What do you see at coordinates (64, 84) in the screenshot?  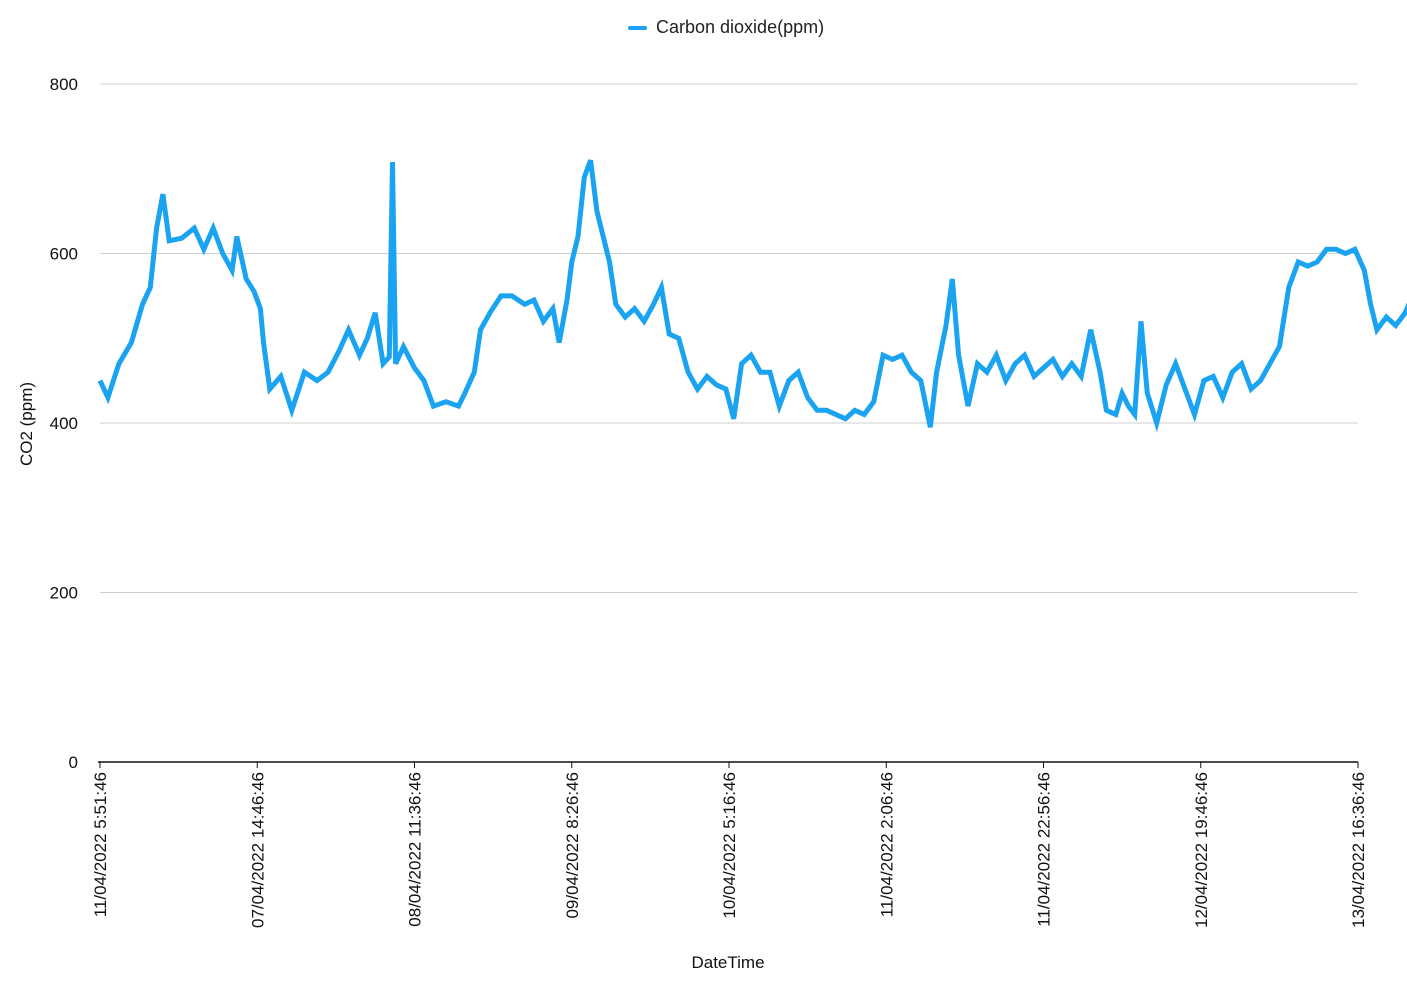 I see `y-tick-label: 800` at bounding box center [64, 84].